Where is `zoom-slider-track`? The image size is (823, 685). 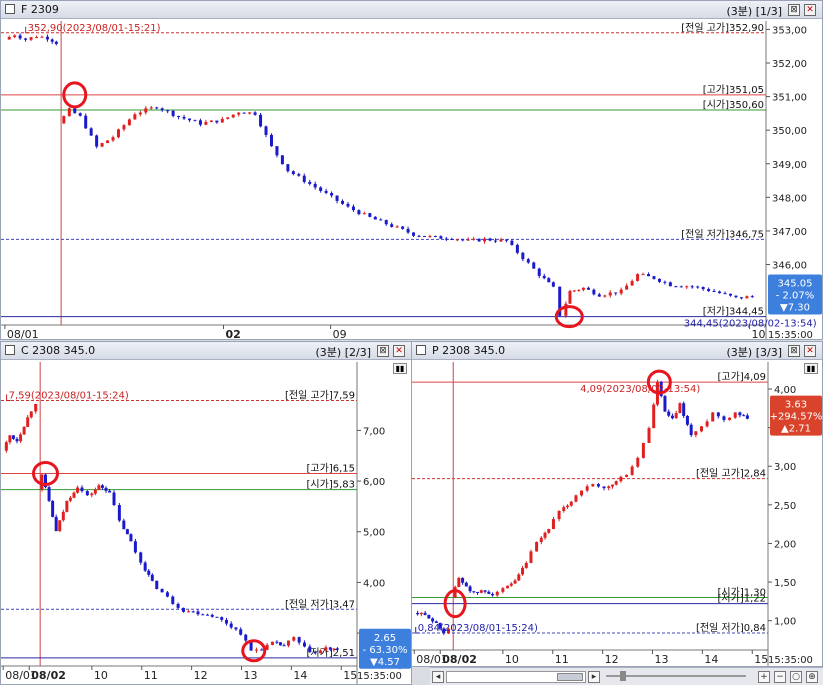
zoom-slider-track is located at coordinates (676, 676).